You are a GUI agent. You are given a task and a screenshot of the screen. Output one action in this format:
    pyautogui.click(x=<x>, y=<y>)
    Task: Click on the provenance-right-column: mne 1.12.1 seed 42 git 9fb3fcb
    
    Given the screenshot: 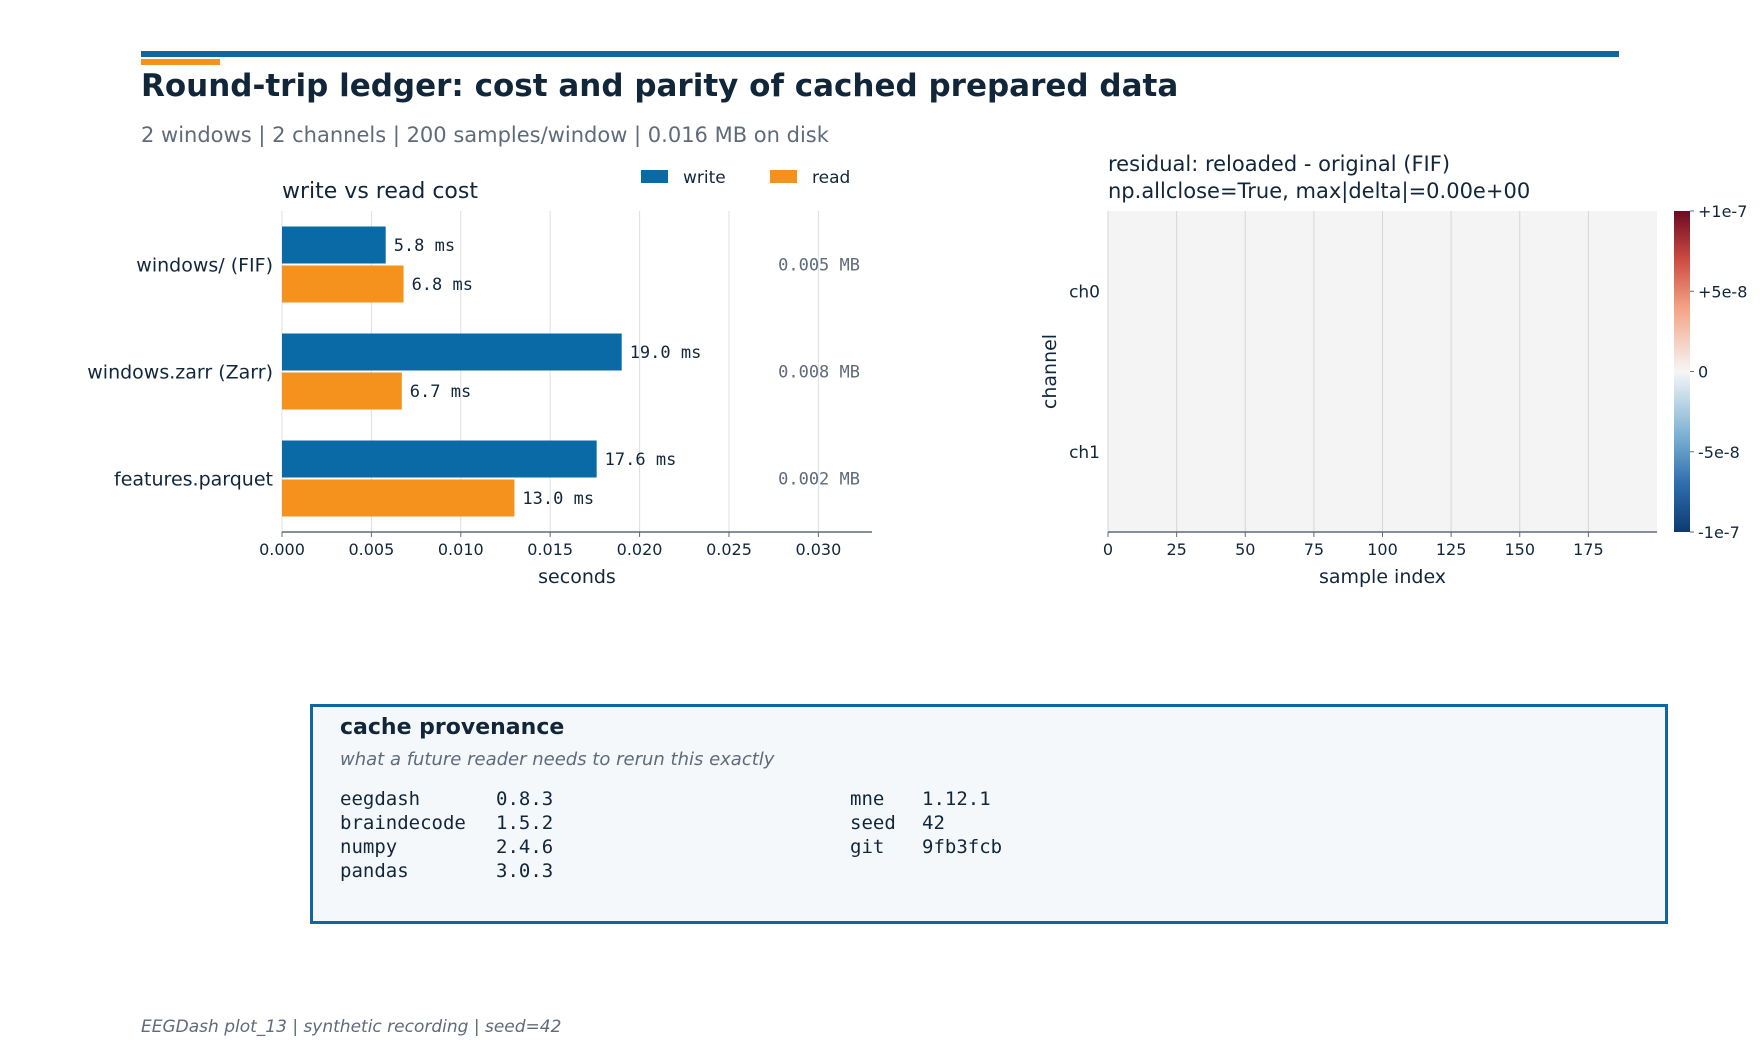 What is the action you would take?
    pyautogui.click(x=926, y=823)
    